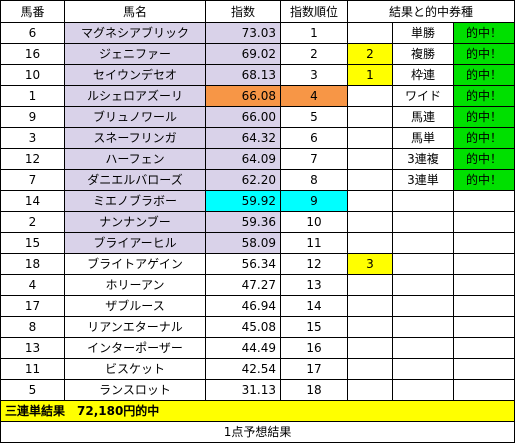 This screenshot has width=515, height=445. What do you see at coordinates (243, 11) in the screenshot?
I see `header-index: 指数` at bounding box center [243, 11].